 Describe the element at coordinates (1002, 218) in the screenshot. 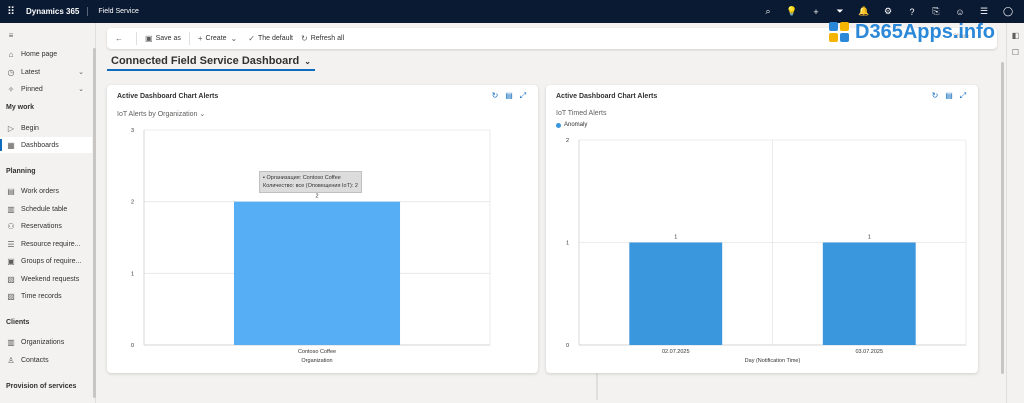

I see `main-scrollbar` at that location.